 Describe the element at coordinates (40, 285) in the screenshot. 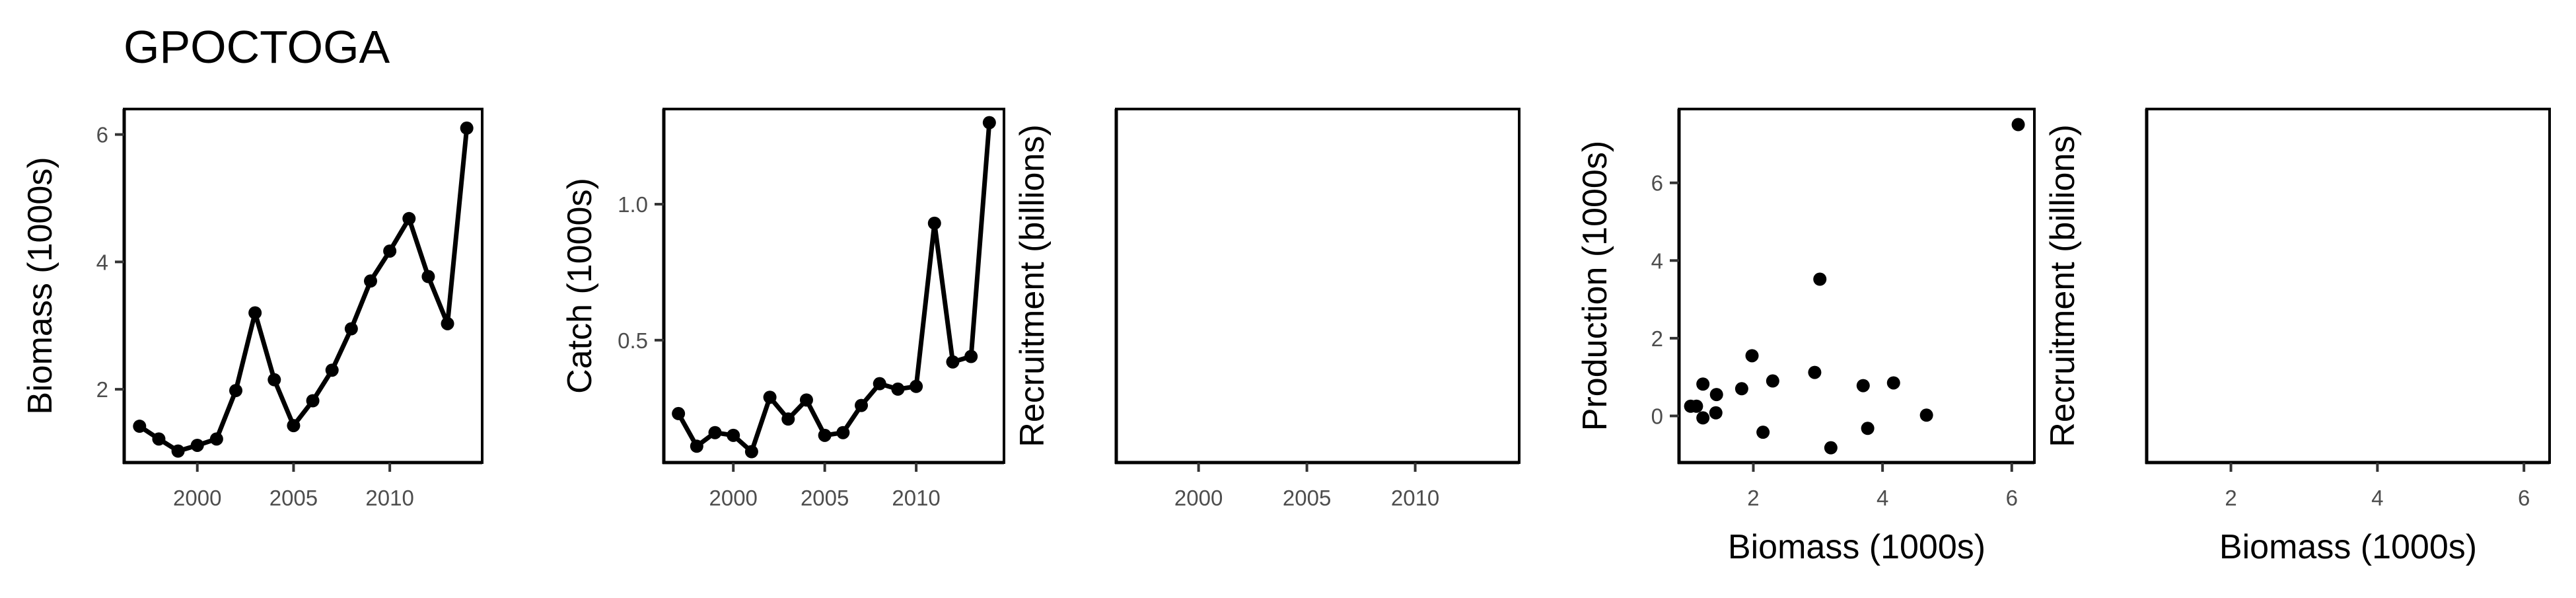

I see `y-axis-title: Biomass (1000s)` at that location.